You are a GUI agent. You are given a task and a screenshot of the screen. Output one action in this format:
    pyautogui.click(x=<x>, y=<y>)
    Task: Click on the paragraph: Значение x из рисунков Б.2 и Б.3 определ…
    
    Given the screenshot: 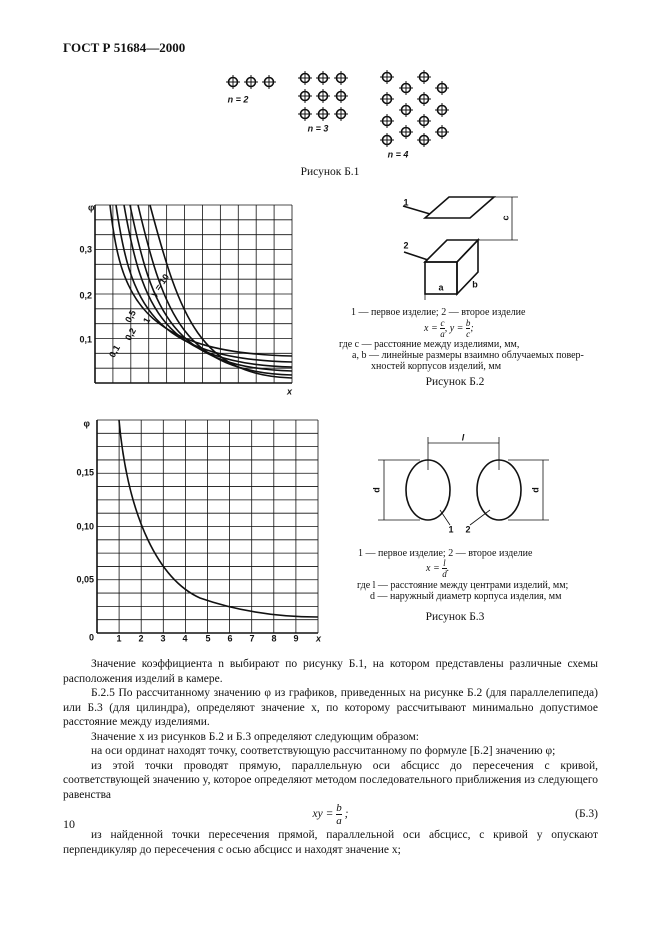 What is the action you would take?
    pyautogui.click(x=255, y=736)
    